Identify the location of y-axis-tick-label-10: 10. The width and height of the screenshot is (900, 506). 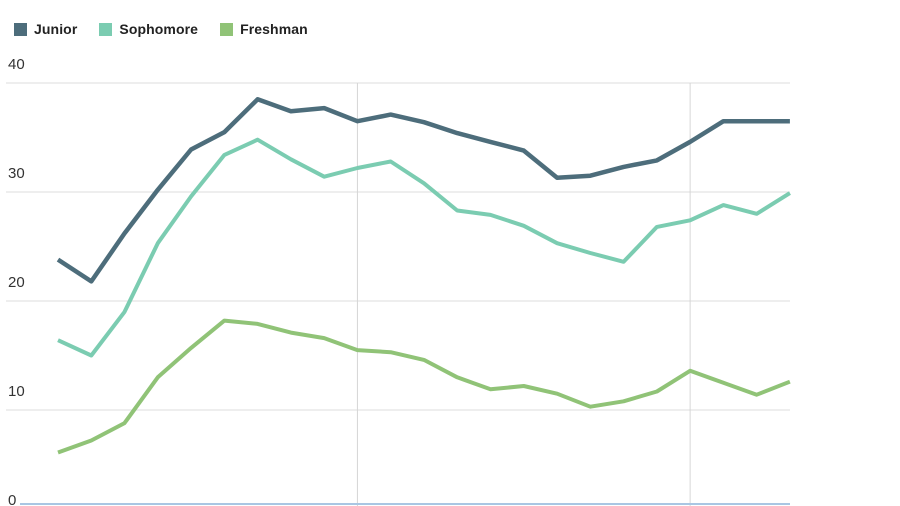
(16, 391).